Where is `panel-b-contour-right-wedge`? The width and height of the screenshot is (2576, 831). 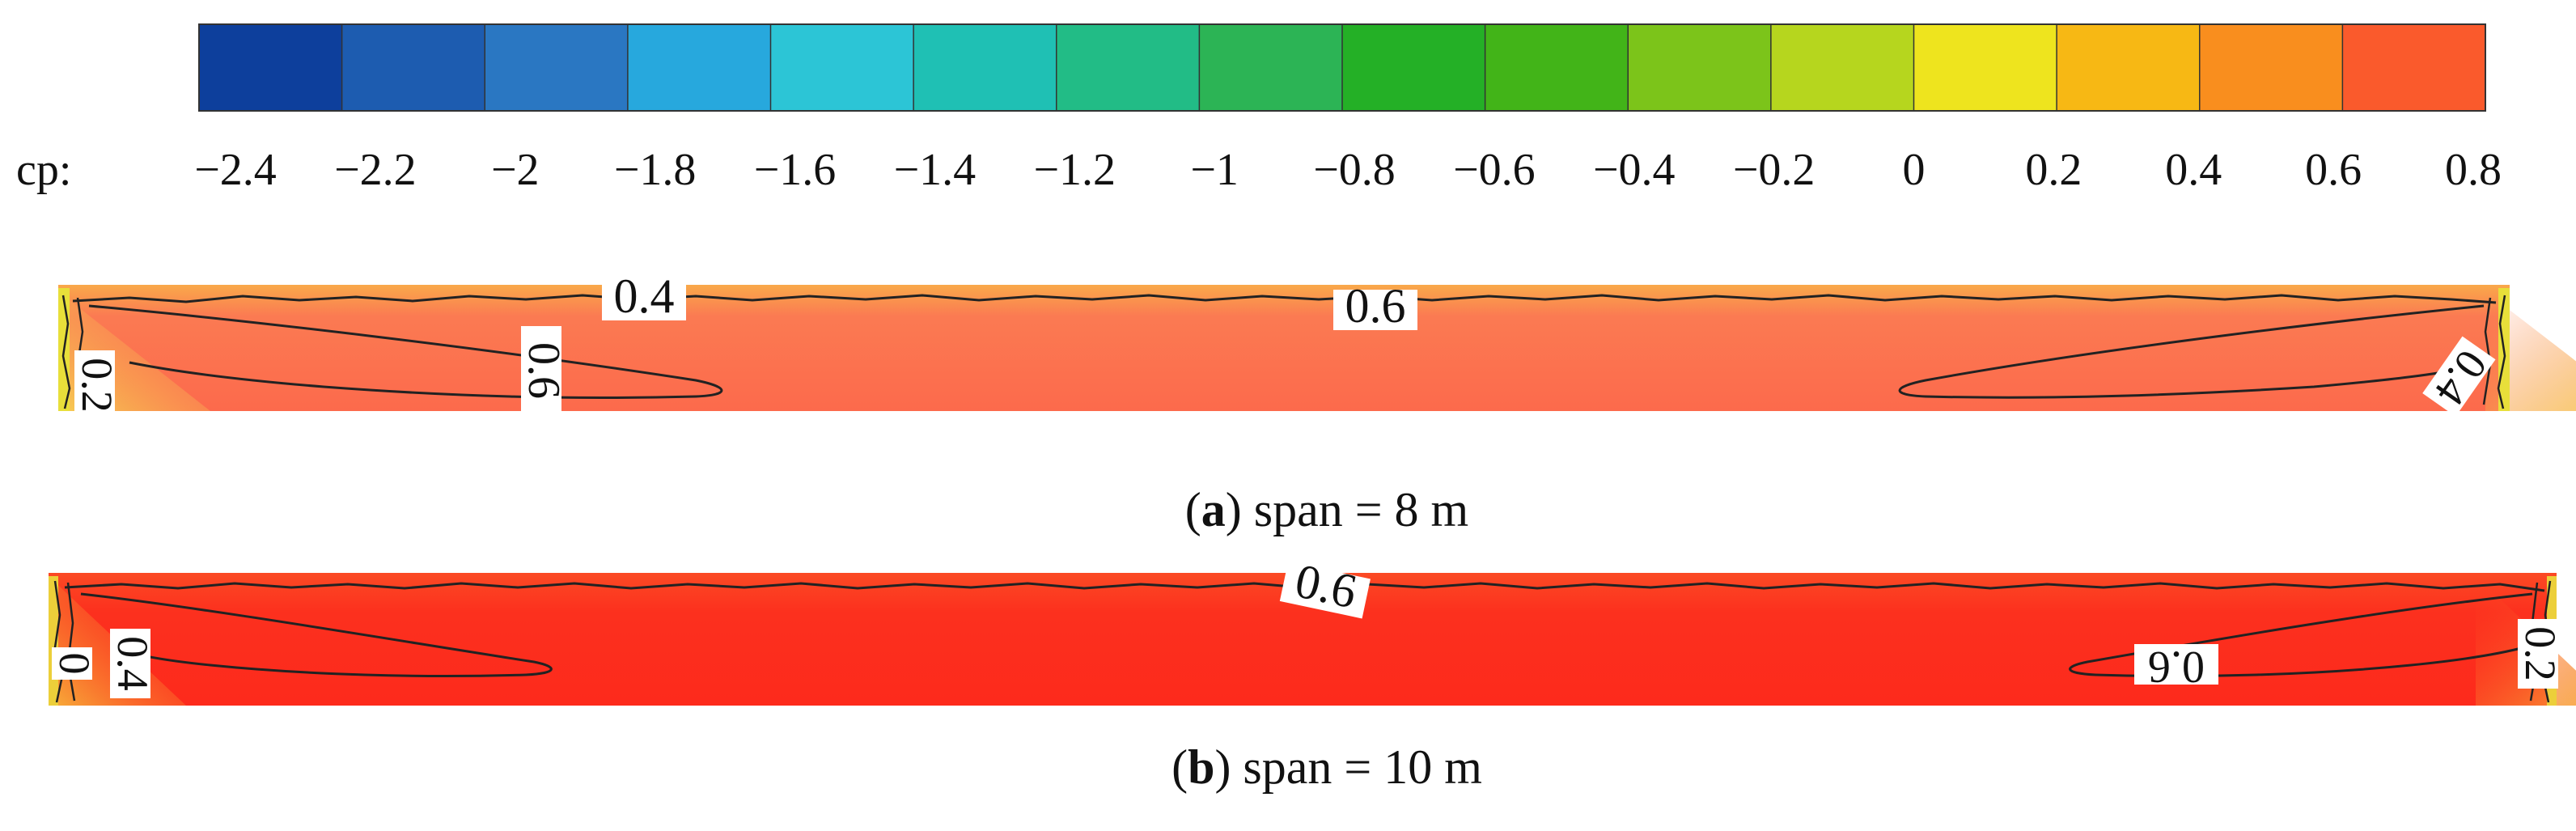
panel-b-contour-right-wedge is located at coordinates (2301, 635).